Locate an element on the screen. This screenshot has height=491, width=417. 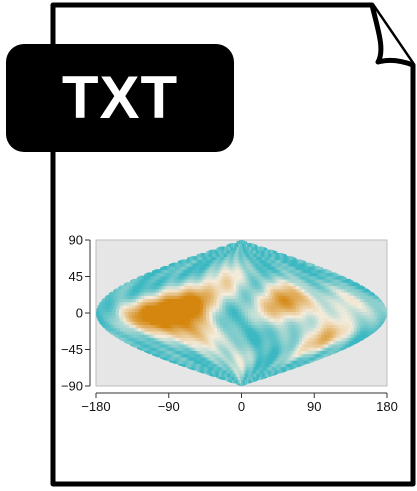
file-type-label: TXT is located at coordinates (120, 97).